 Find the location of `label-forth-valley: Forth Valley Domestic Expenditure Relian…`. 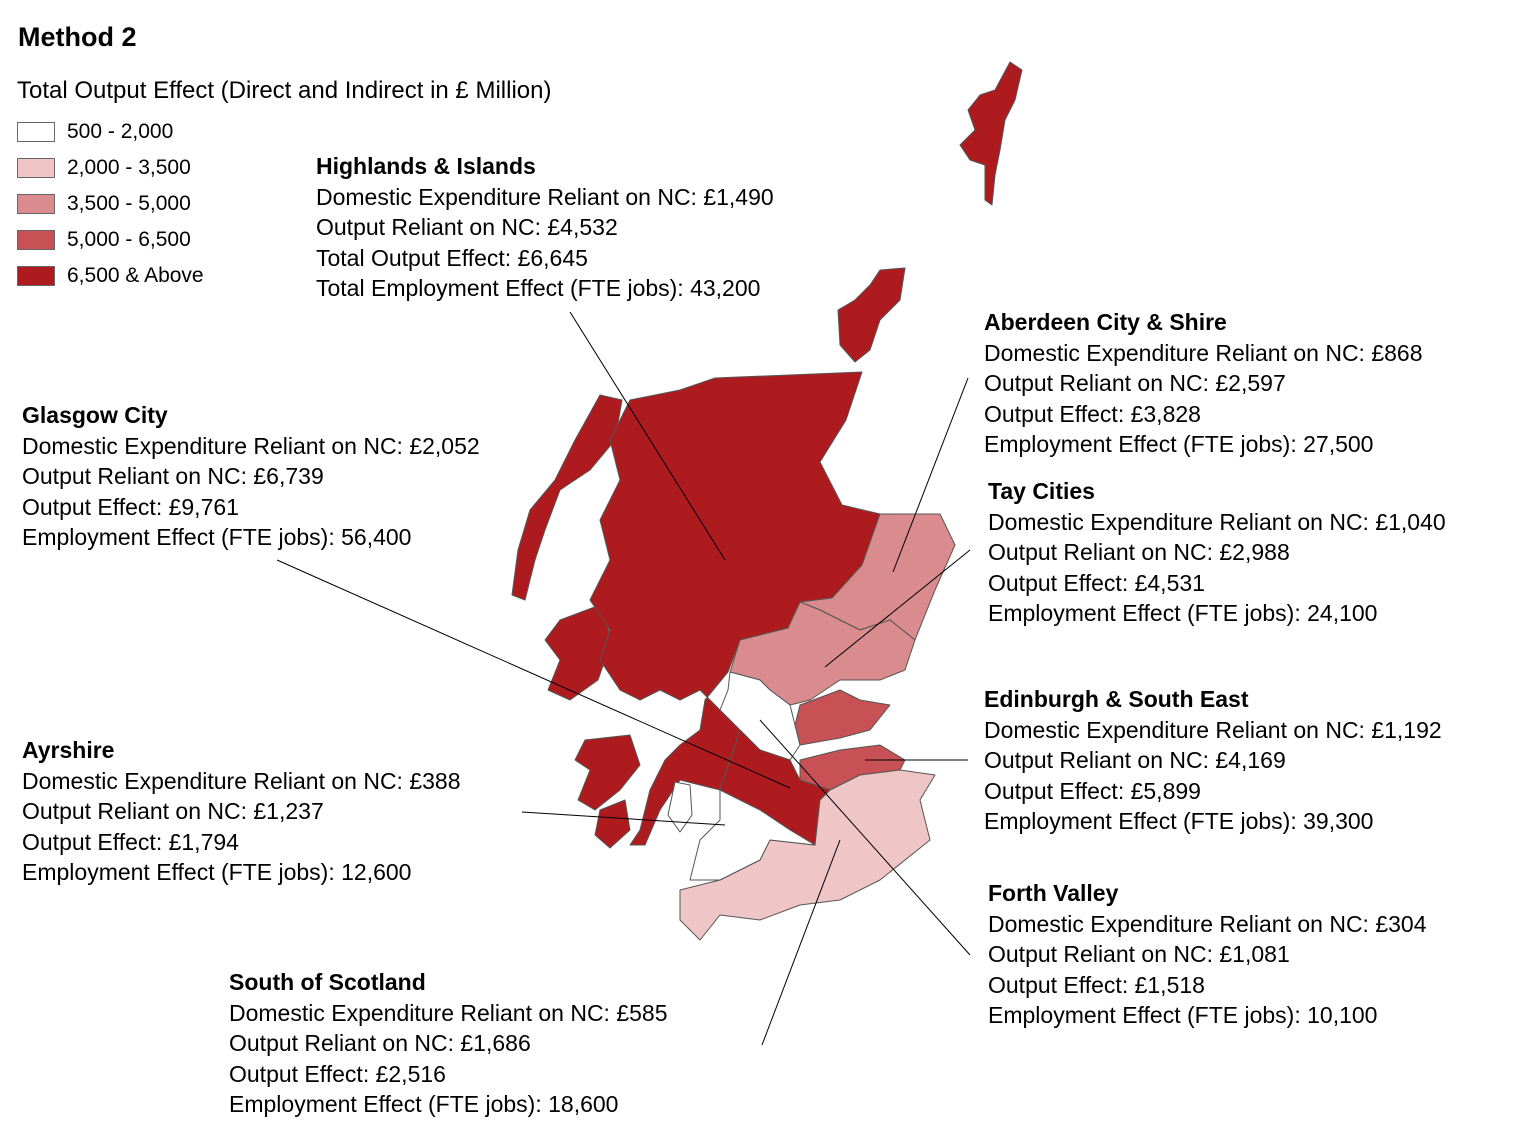

label-forth-valley: Forth Valley Domestic Expenditure Relian… is located at coordinates (1207, 954).